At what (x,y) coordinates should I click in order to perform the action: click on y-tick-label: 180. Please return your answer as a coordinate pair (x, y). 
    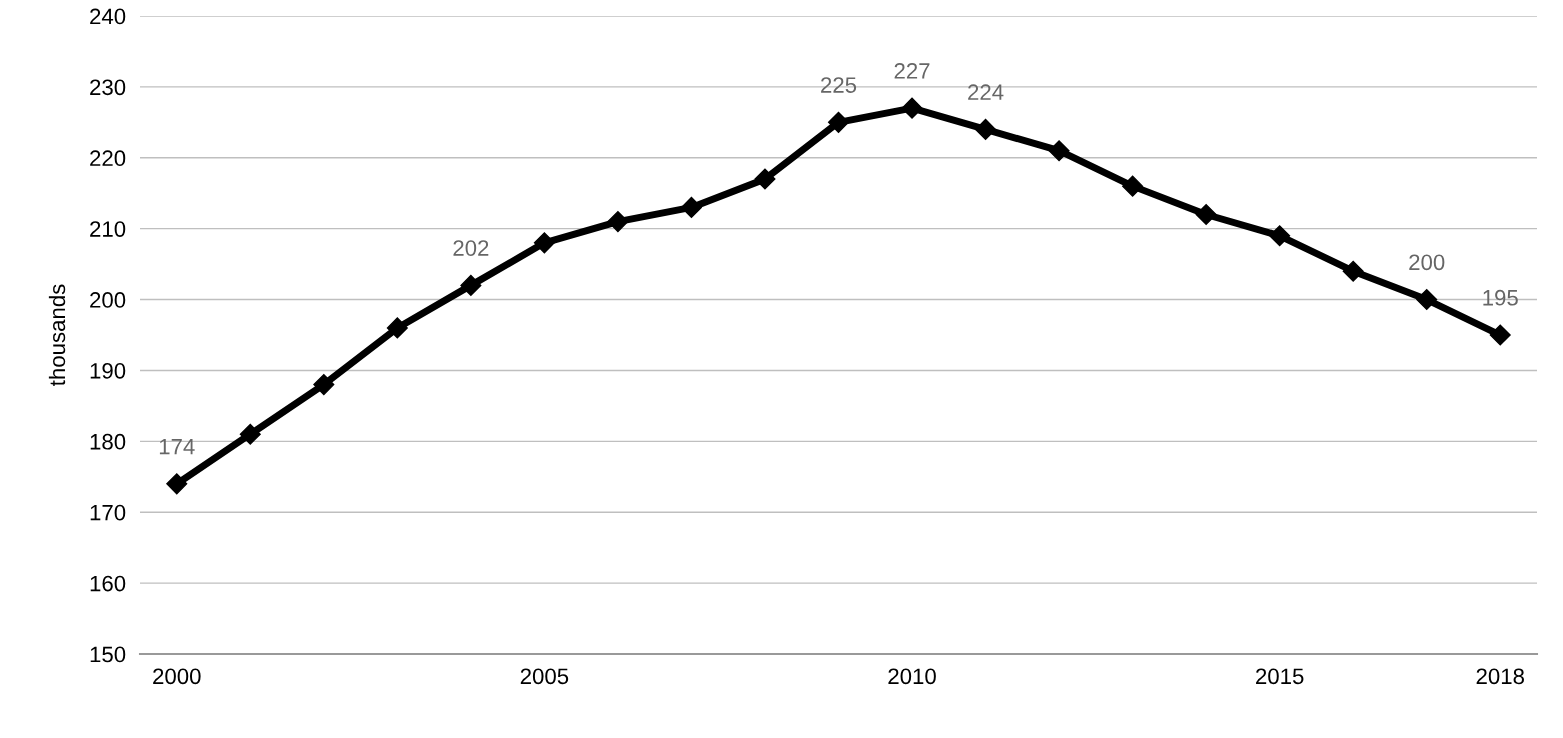
    Looking at the image, I should click on (108, 441).